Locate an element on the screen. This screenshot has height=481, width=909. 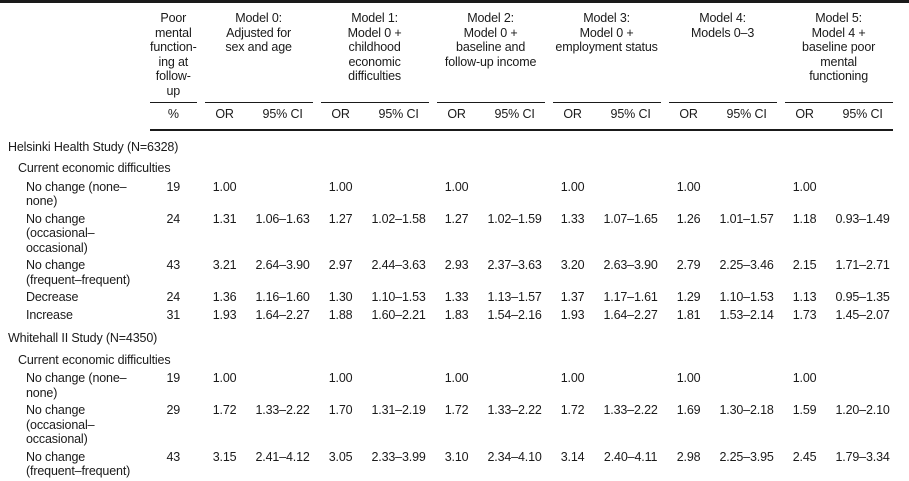
section-title-row: Helsinki Health Study (N=6328) is located at coordinates (450, 143).